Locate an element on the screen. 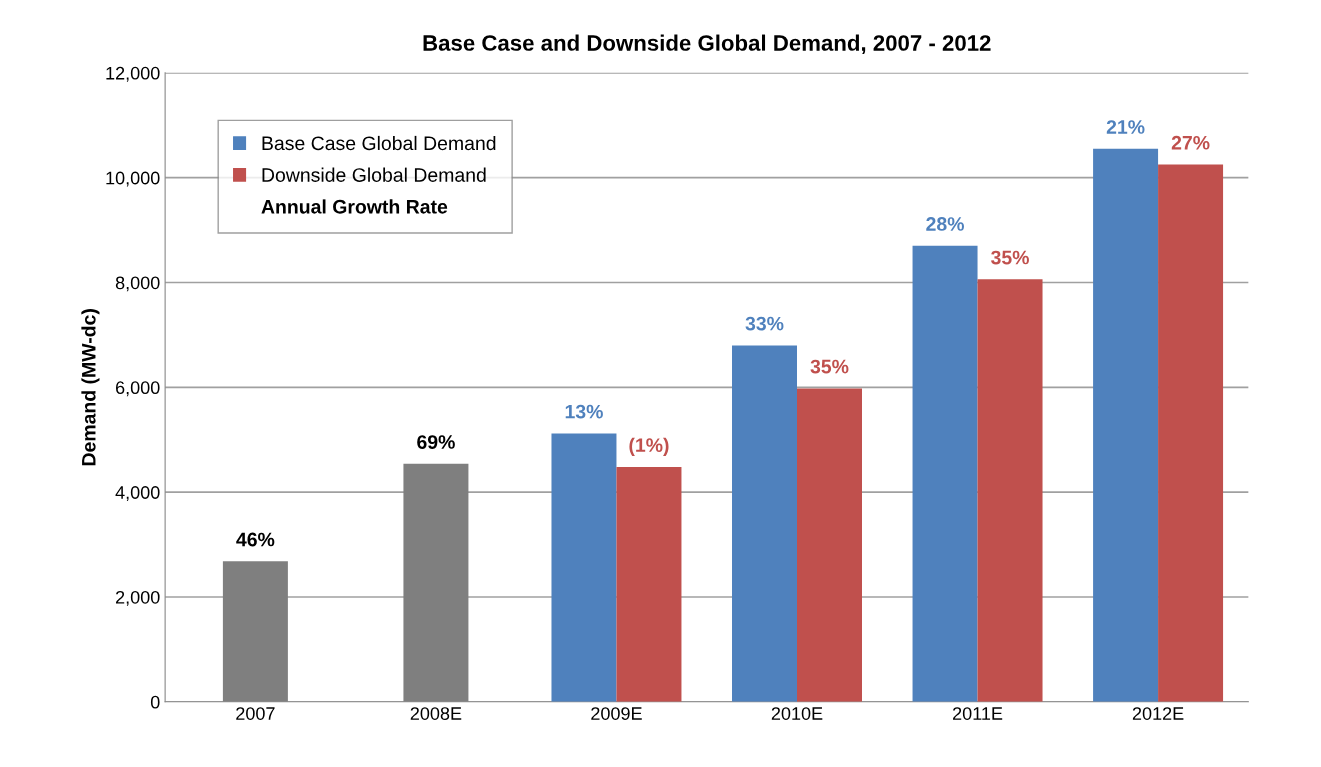 This screenshot has width=1321, height=767. y-tick-label: 4,000 is located at coordinates (137, 494).